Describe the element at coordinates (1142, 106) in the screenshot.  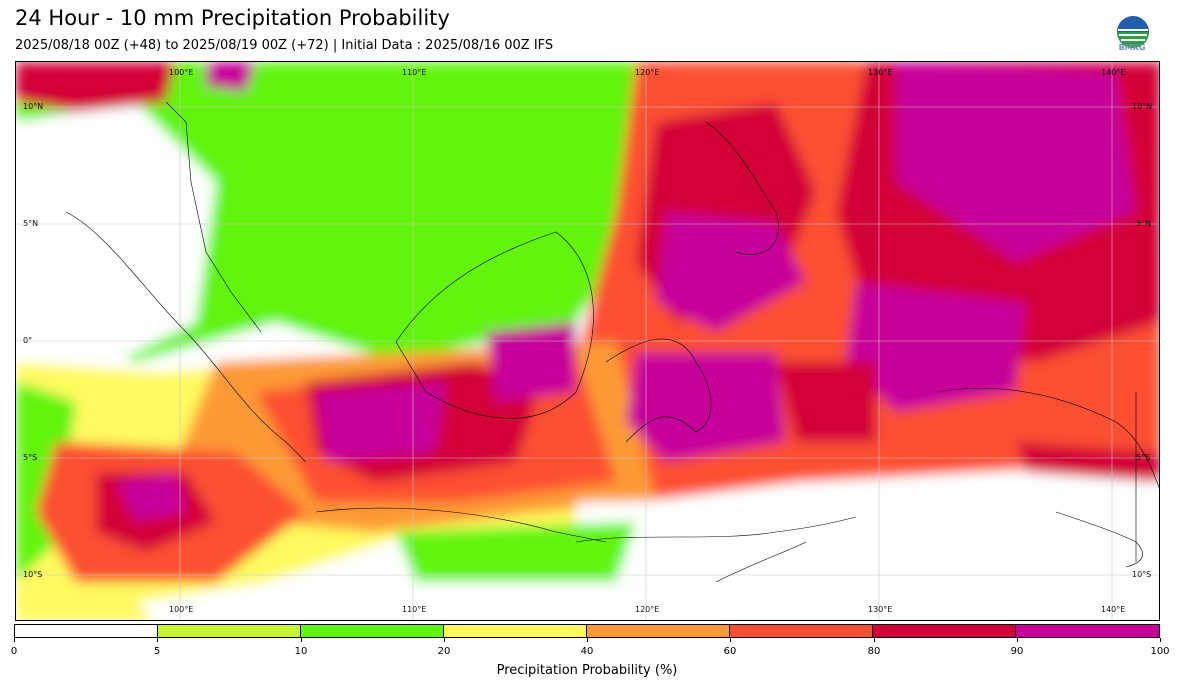
I see `lat-label-10n-right: 10°N` at that location.